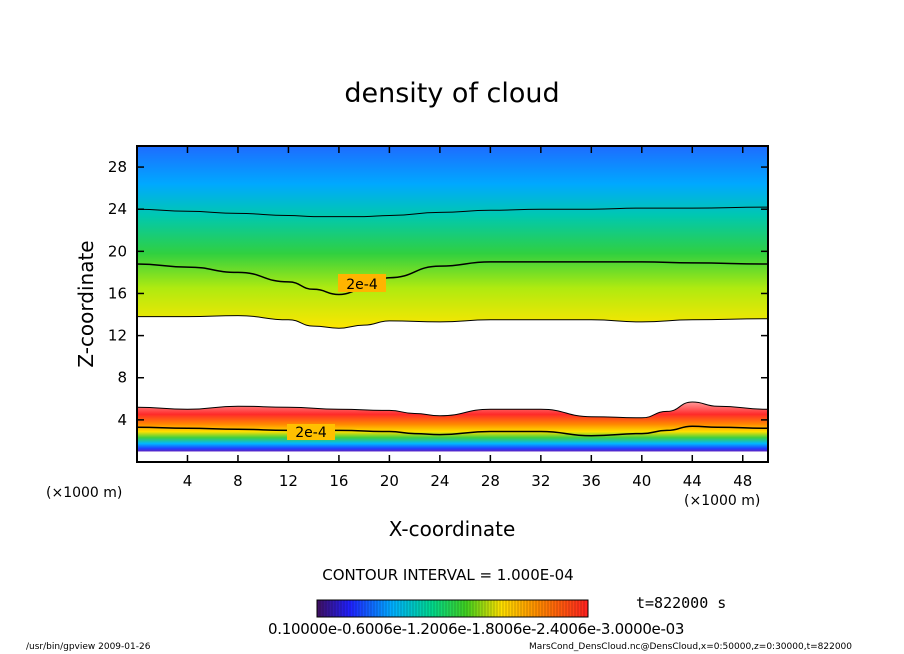 This screenshot has width=904, height=654. What do you see at coordinates (117, 209) in the screenshot?
I see `y-tick-label: 24` at bounding box center [117, 209].